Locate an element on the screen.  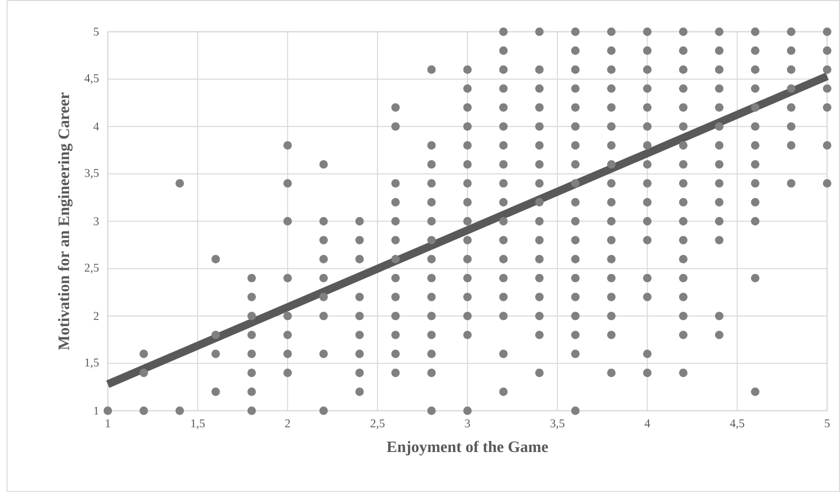
y-tick-label: 1,5 is located at coordinates (92, 363).